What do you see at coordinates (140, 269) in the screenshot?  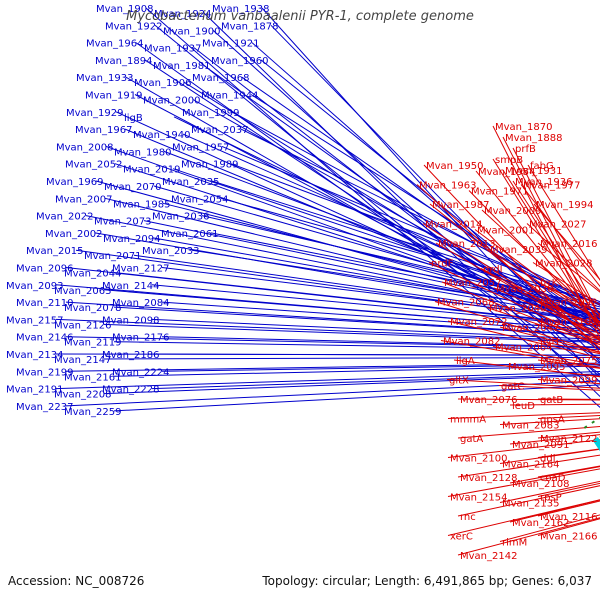 I see `gene-label: Mvan_2127` at bounding box center [140, 269].